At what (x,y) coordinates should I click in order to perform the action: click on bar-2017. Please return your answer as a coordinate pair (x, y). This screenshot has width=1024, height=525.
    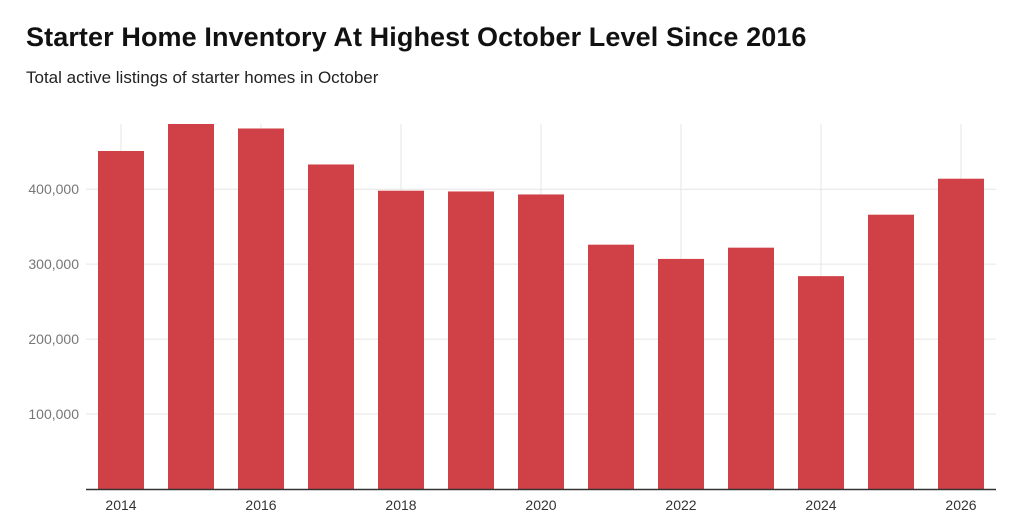
    Looking at the image, I should click on (331, 326).